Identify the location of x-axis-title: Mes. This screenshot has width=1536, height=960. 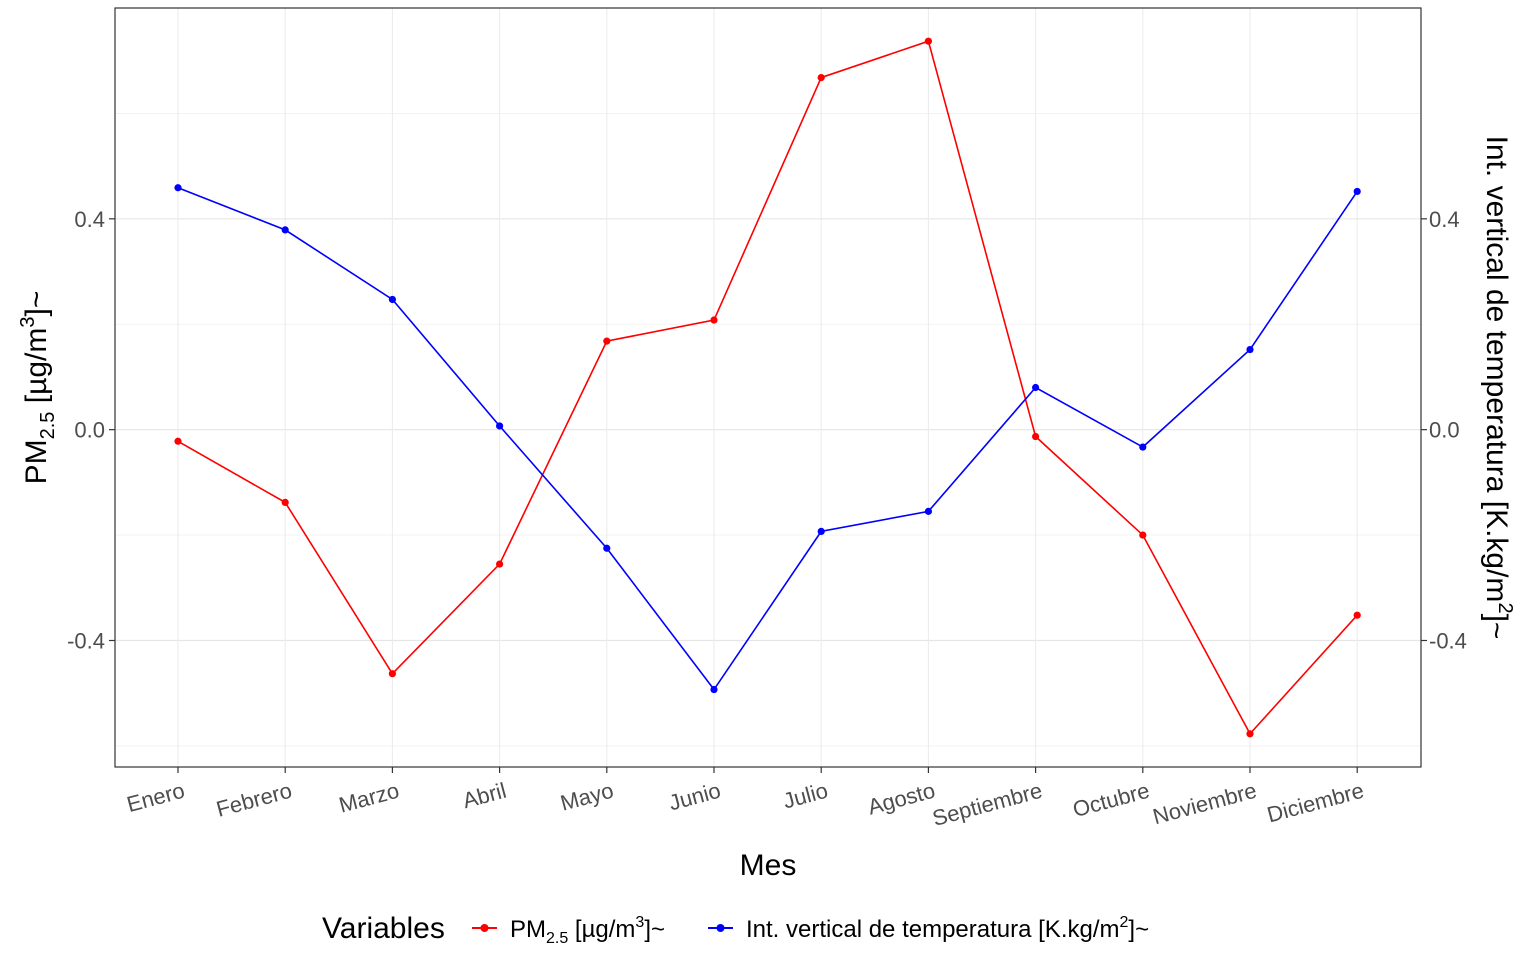
(768, 865).